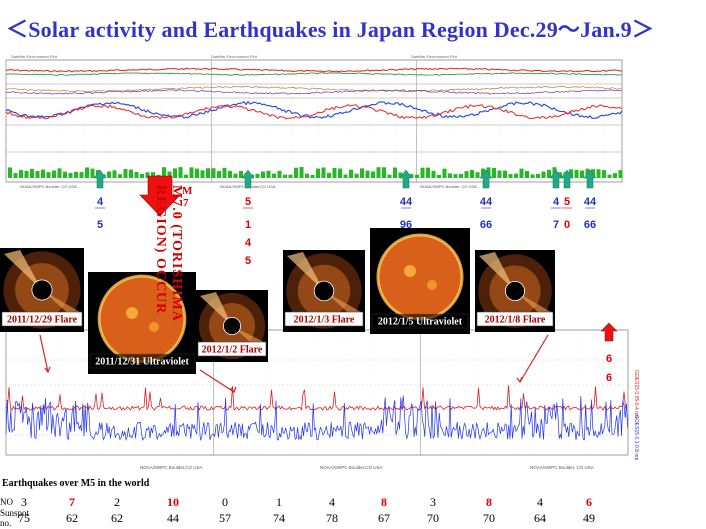 Image resolution: width=706 pixels, height=529 pixels. I want to click on hp-blue-line, so click(314, 109).